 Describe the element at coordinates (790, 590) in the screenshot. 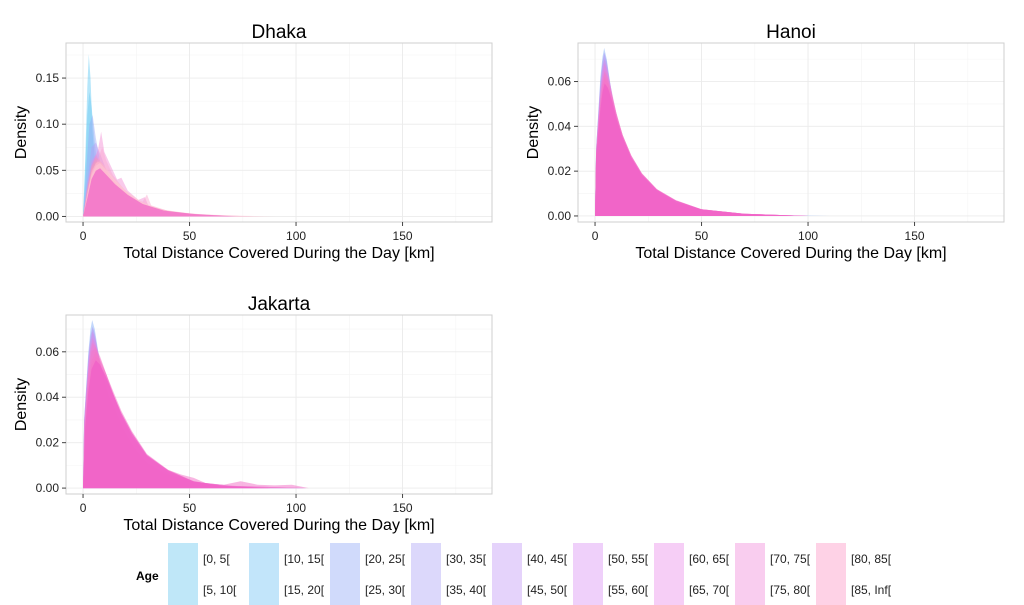

I see `legend-label: [75, 80[` at that location.